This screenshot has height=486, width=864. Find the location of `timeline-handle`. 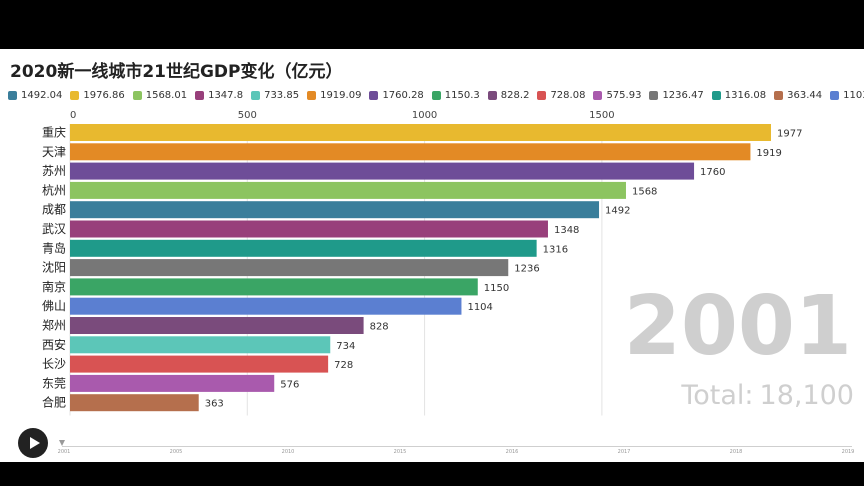

timeline-handle is located at coordinates (62, 443).